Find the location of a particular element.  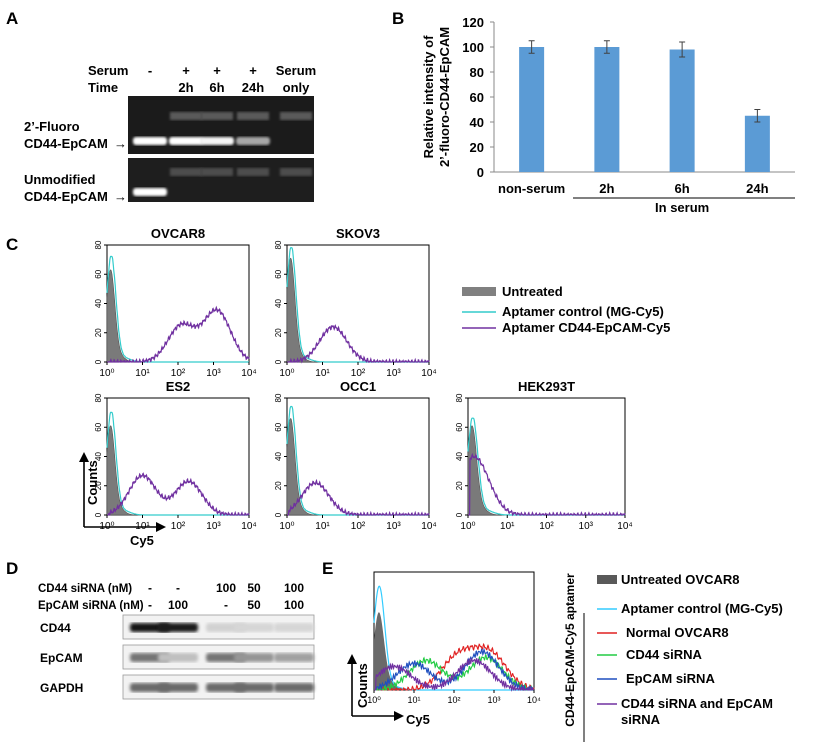

panel-label-b: B is located at coordinates (398, 18).